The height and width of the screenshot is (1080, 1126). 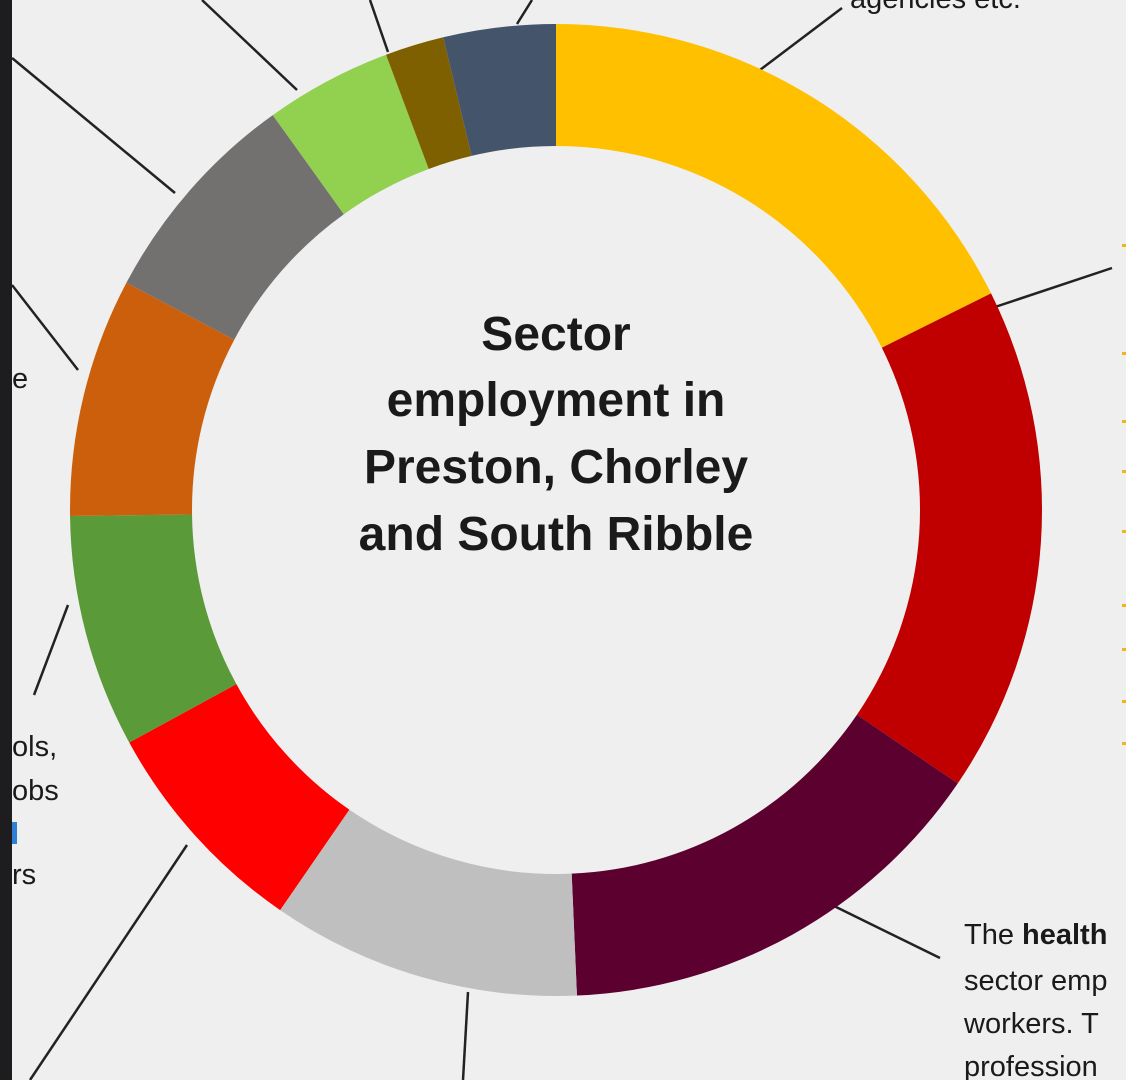 What do you see at coordinates (993, 935) in the screenshot?
I see `annotation-health-text: The` at bounding box center [993, 935].